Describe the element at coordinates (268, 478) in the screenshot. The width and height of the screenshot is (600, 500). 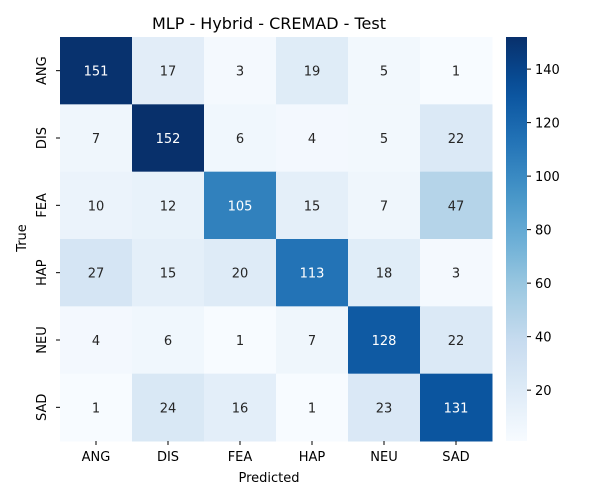
I see `x-axis-label: Predicted` at that location.